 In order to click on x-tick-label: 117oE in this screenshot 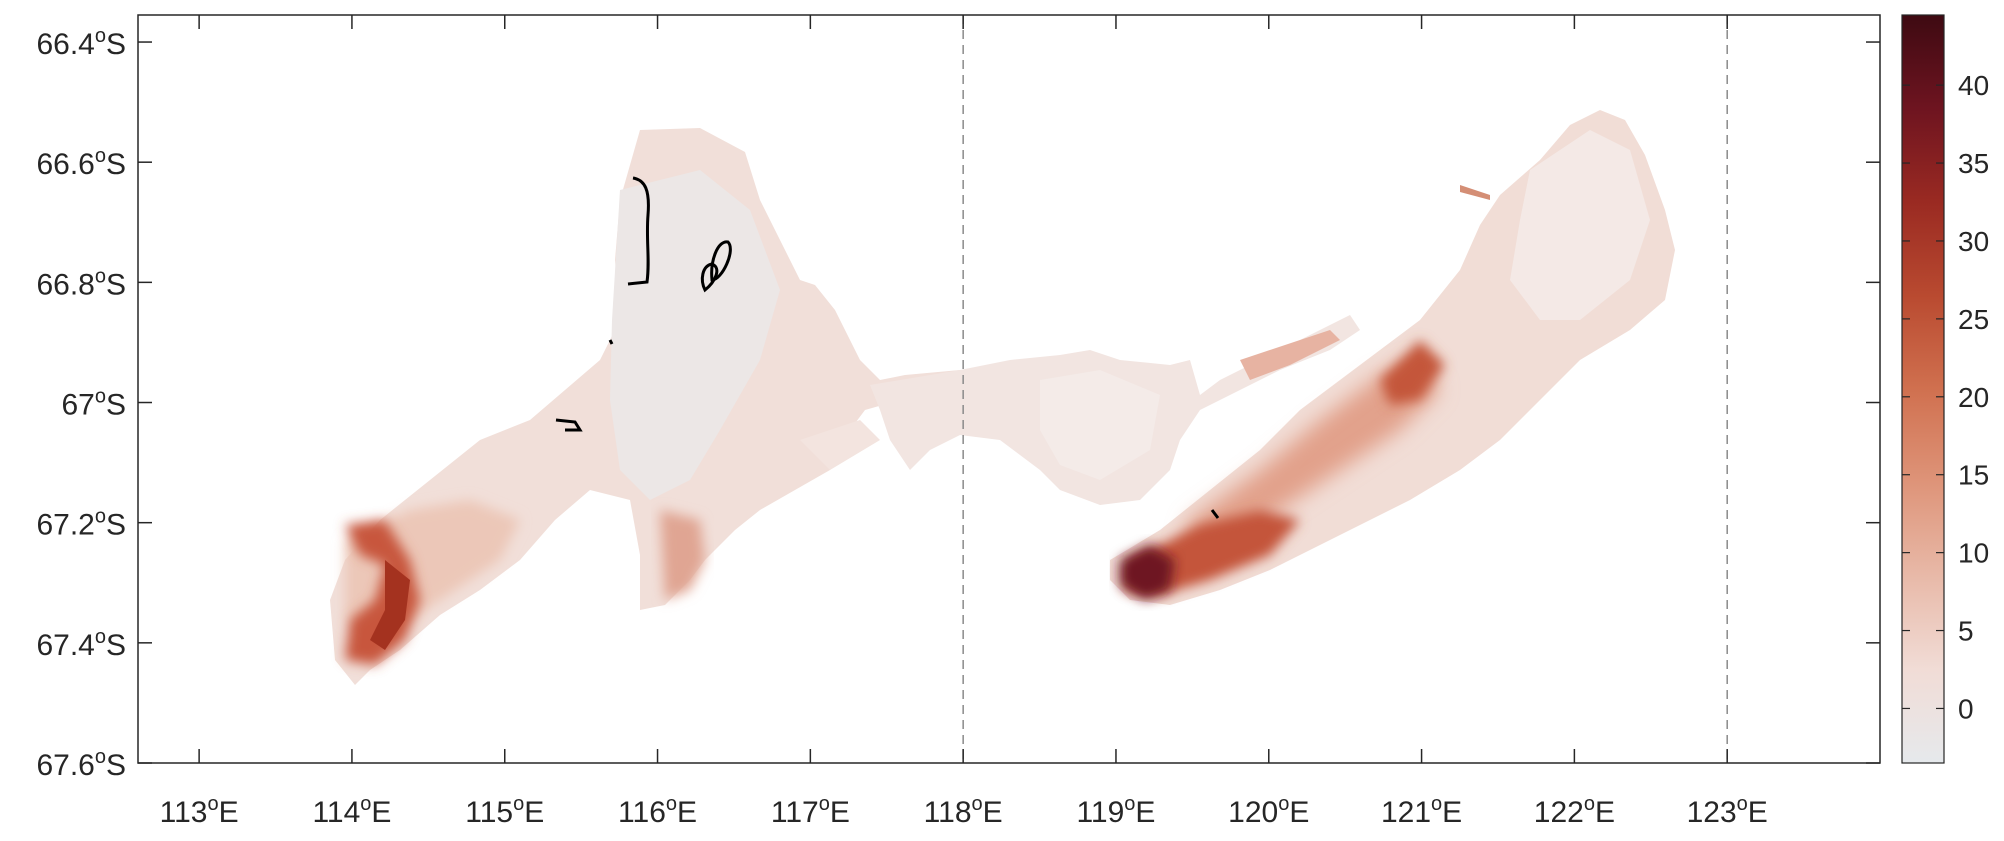, I will do `click(810, 811)`.